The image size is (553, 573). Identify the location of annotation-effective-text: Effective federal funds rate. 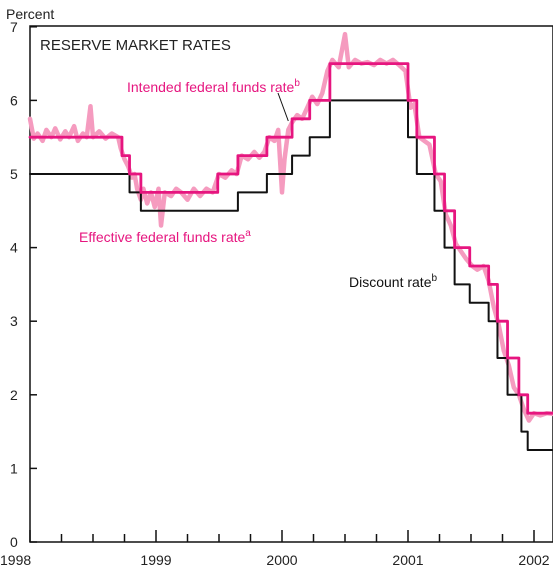
(162, 237).